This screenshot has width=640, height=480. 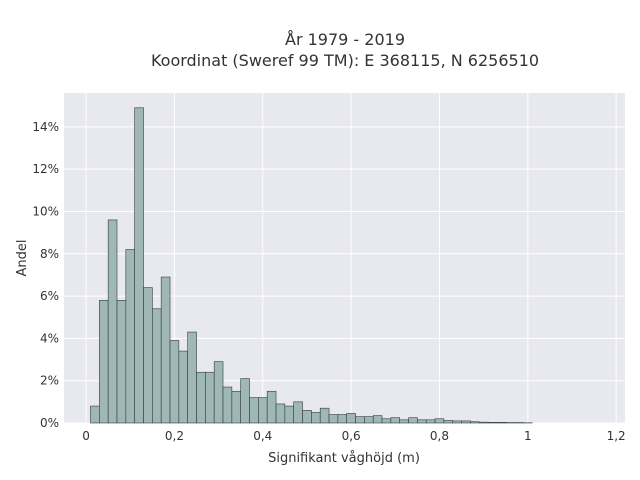 I want to click on y-tick-label: 14%, so click(x=45, y=127).